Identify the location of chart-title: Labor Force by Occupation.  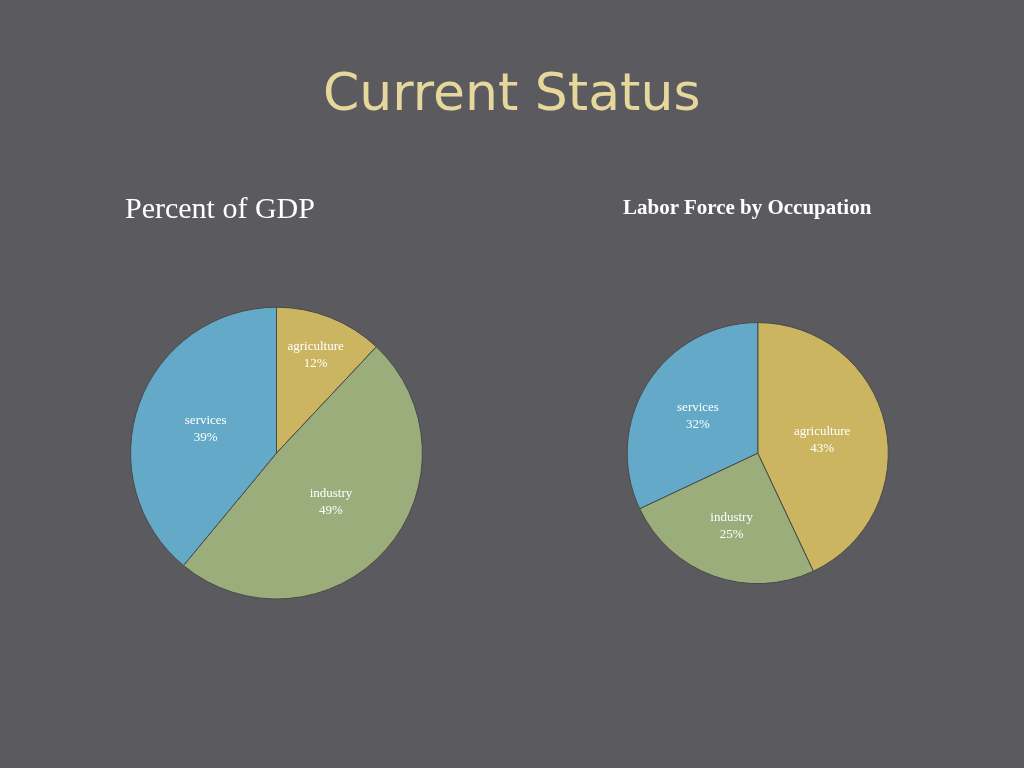
(747, 207).